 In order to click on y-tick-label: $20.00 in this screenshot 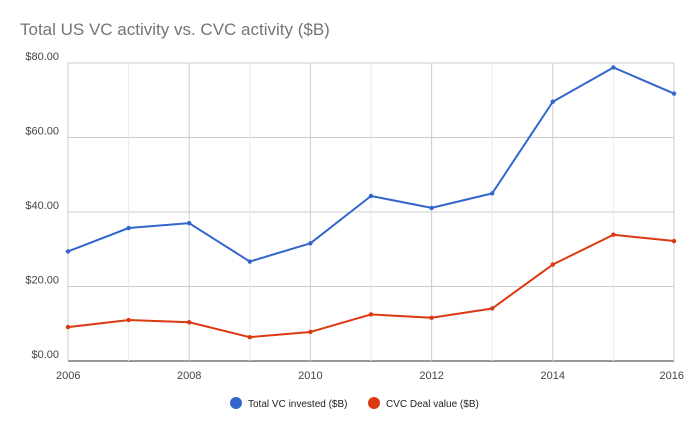, I will do `click(42, 281)`.